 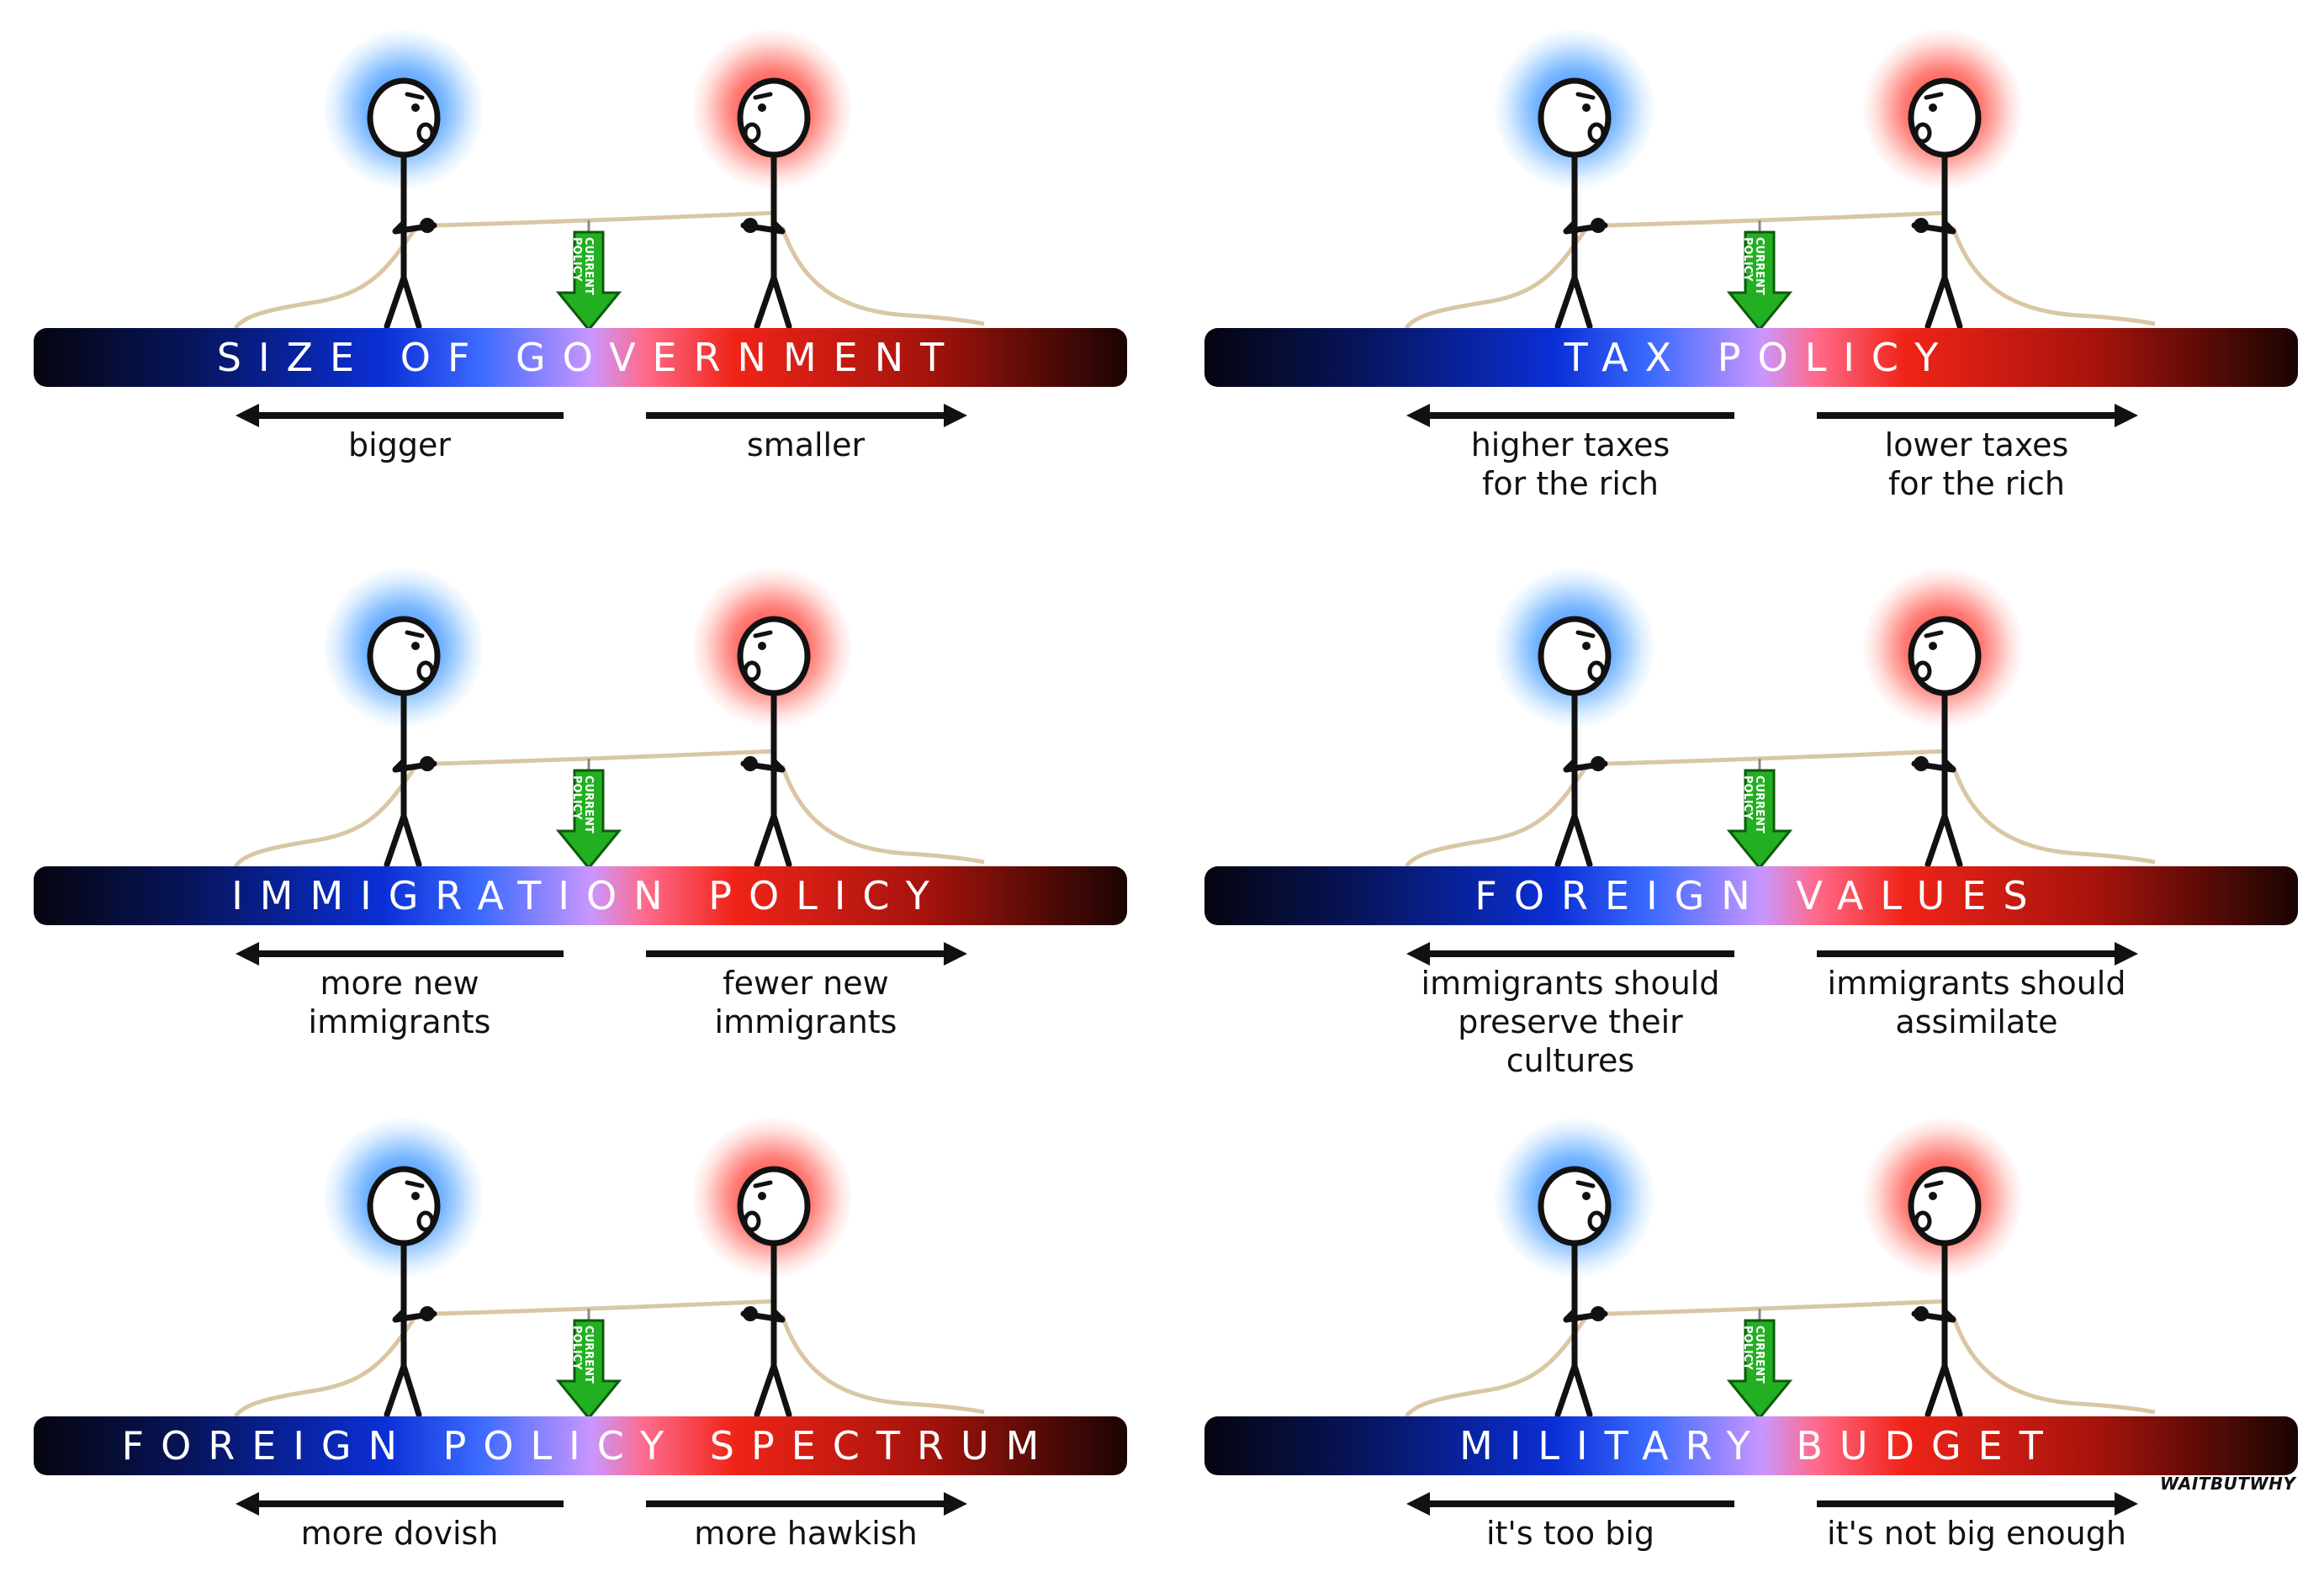 I want to click on left-position-label: higher taxes for the rich, so click(x=1570, y=464).